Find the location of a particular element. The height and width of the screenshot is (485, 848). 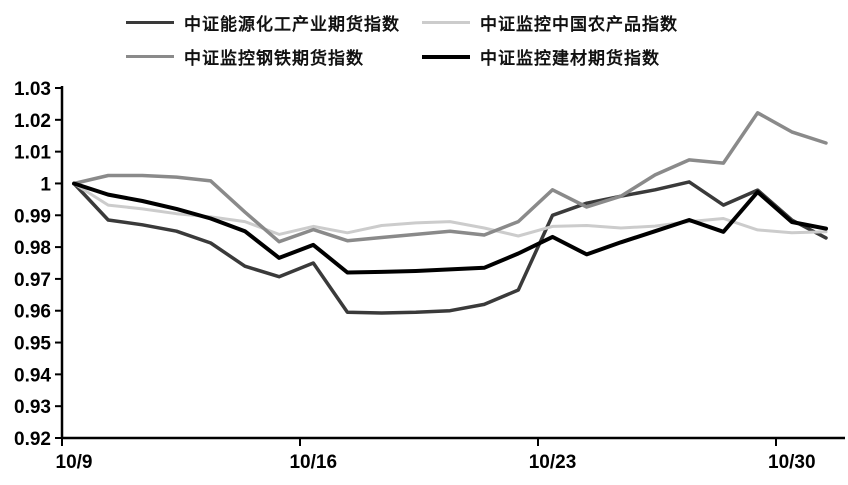

legend-item-steel: 中证监控钢铁期货指数 is located at coordinates (274, 56).